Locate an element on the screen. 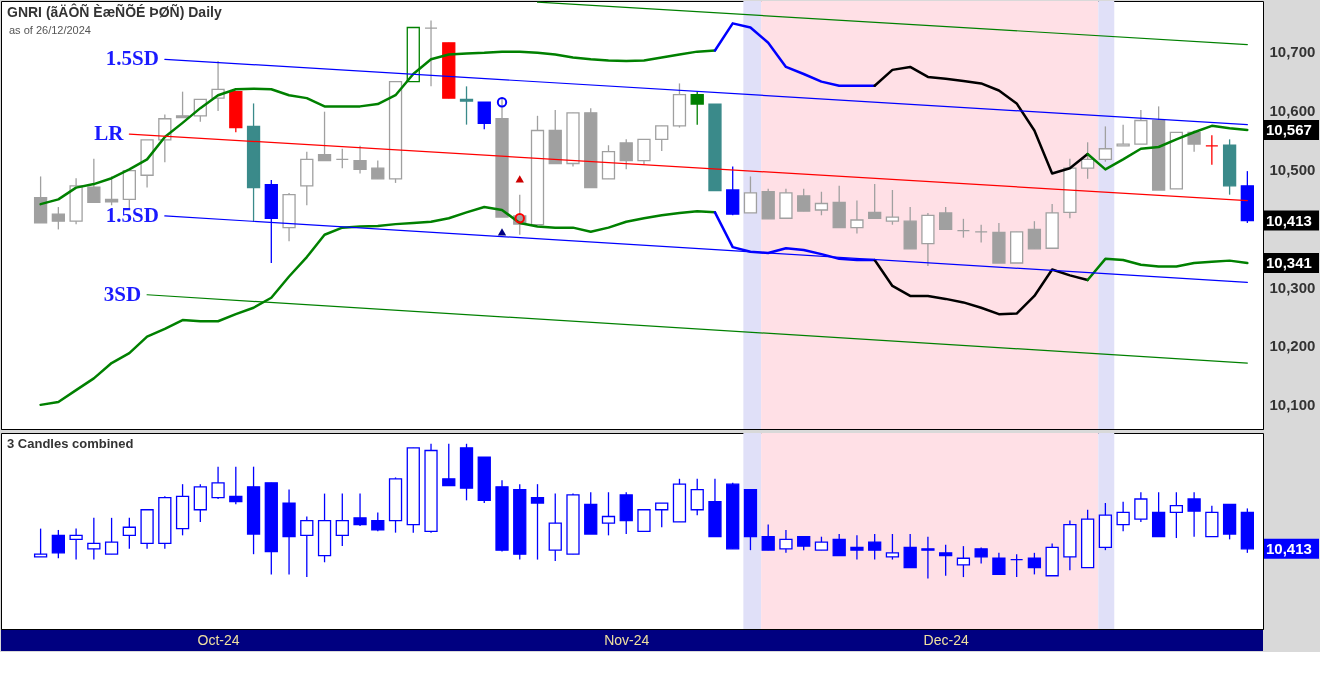 The width and height of the screenshot is (1337, 680). y-tick-label: 10,700 is located at coordinates (1292, 52).